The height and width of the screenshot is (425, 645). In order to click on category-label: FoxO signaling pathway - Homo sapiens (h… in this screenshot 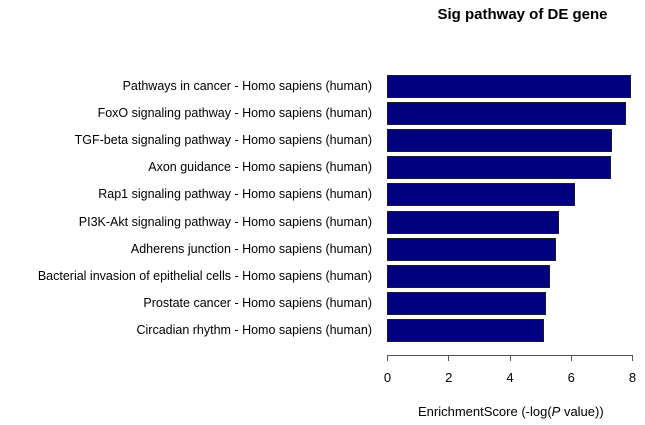, I will do `click(234, 113)`.